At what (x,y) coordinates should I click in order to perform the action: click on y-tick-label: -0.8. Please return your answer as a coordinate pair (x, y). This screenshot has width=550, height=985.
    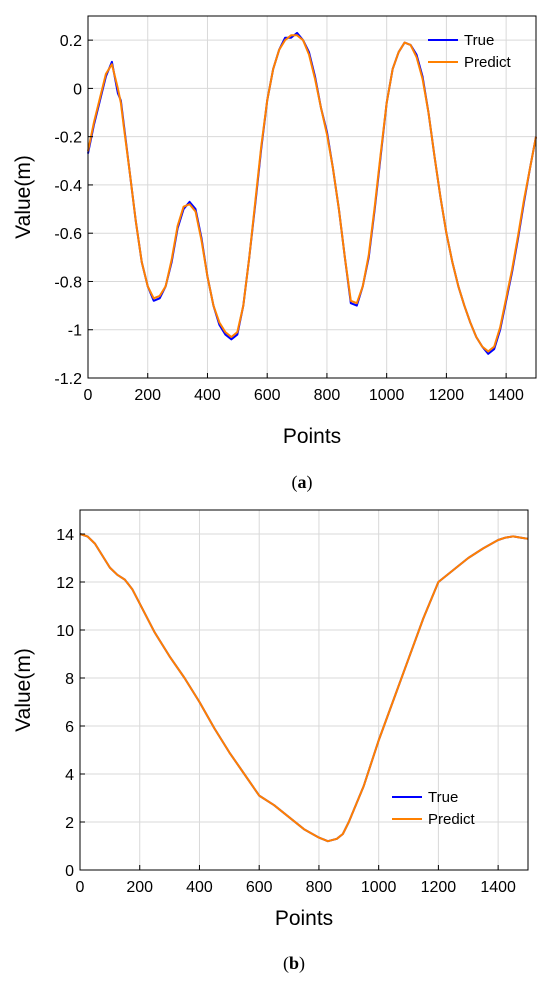
    Looking at the image, I should click on (68, 282).